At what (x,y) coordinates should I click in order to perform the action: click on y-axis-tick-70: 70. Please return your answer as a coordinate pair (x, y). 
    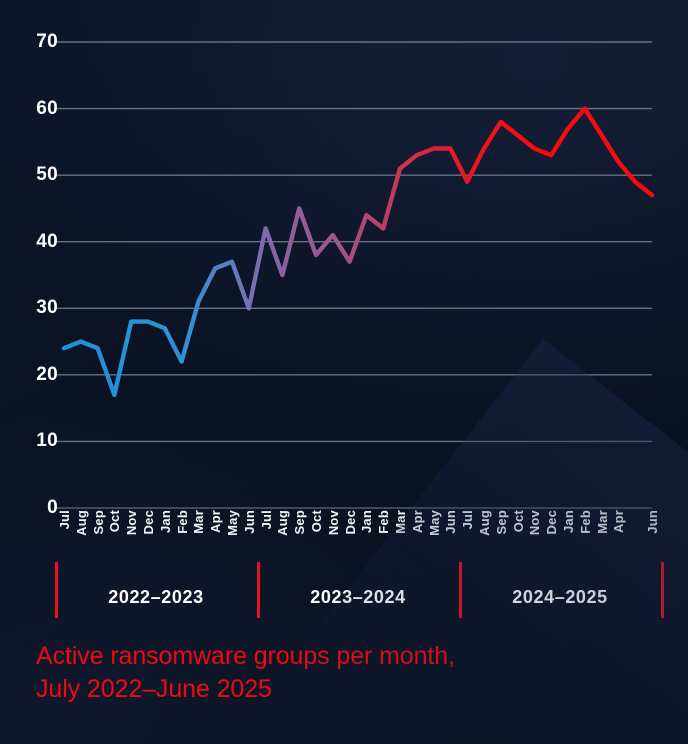
    Looking at the image, I should click on (47, 41).